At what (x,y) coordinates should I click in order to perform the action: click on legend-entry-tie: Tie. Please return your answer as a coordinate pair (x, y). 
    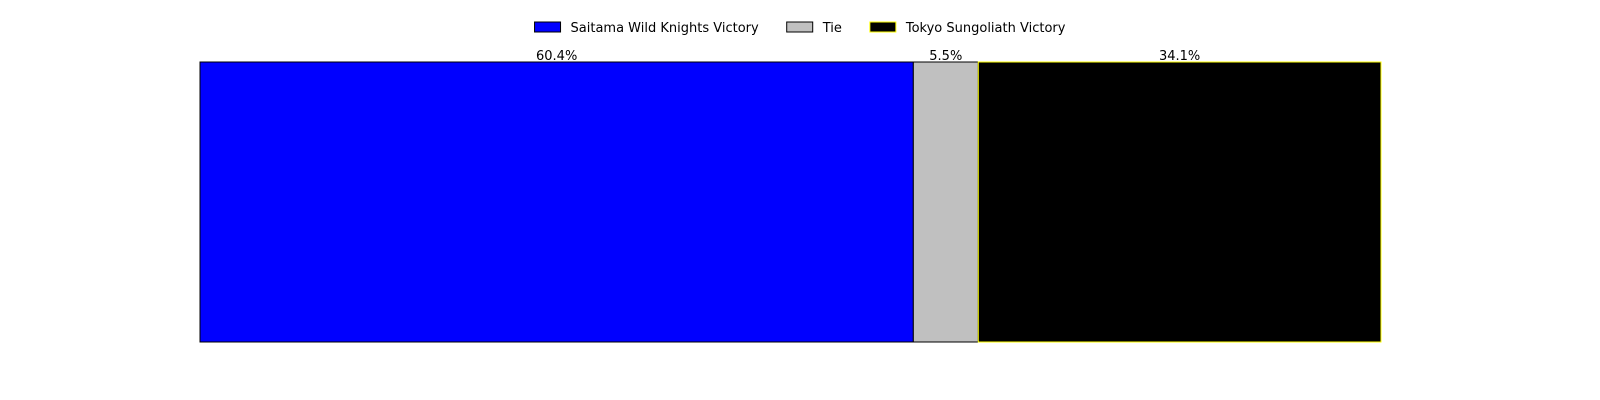
    Looking at the image, I should click on (814, 28).